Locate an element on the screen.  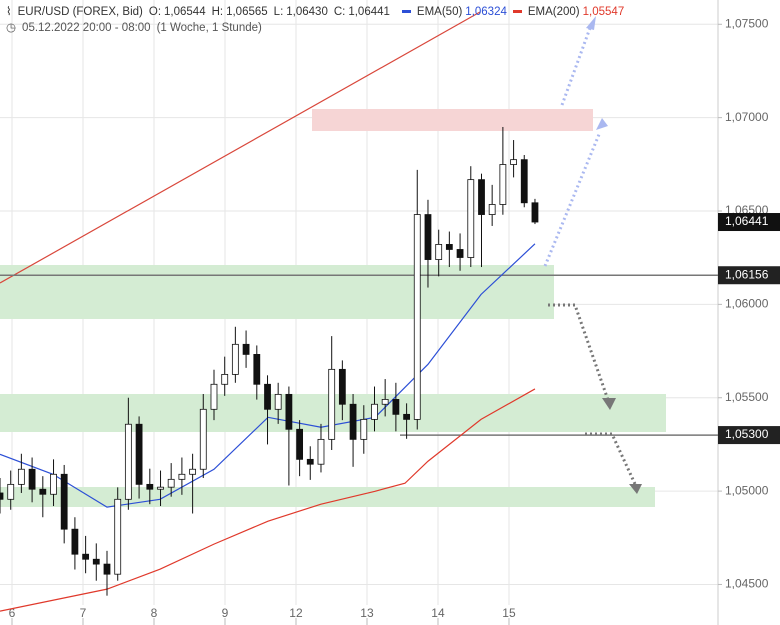
range: 05.12.2022 20:00 - 08:00 is located at coordinates (86, 28).